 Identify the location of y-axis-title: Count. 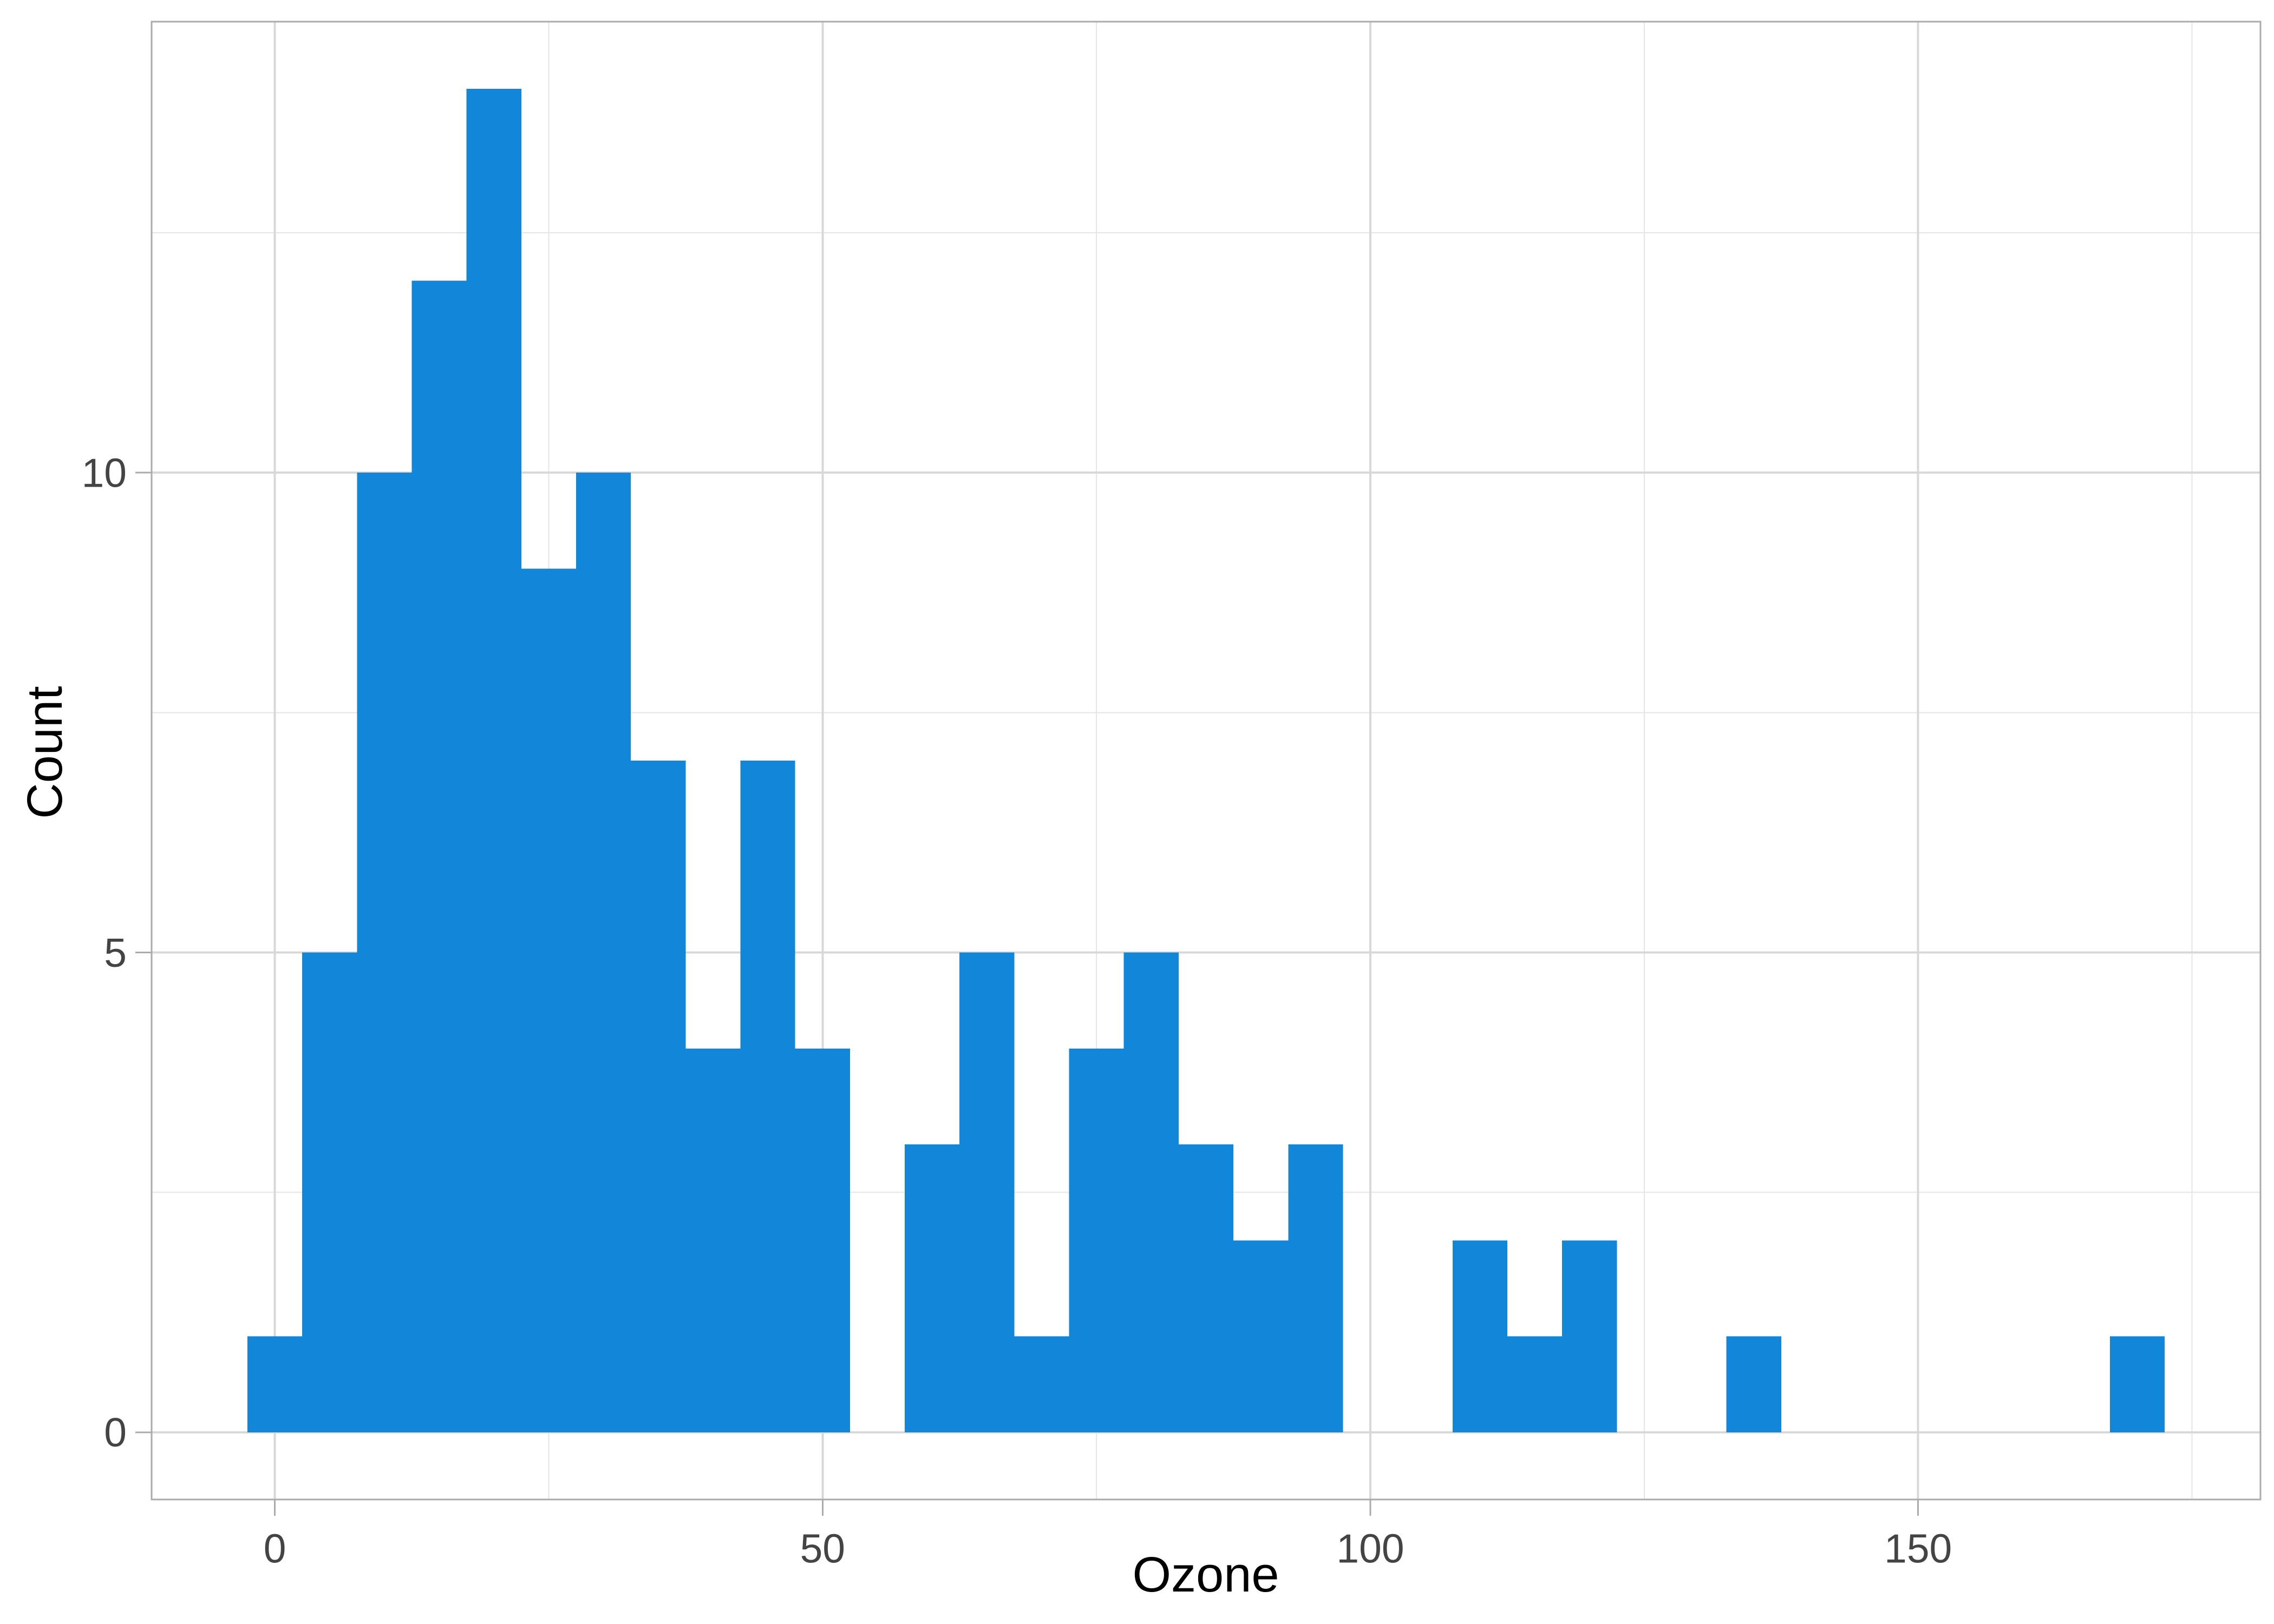
(45, 753).